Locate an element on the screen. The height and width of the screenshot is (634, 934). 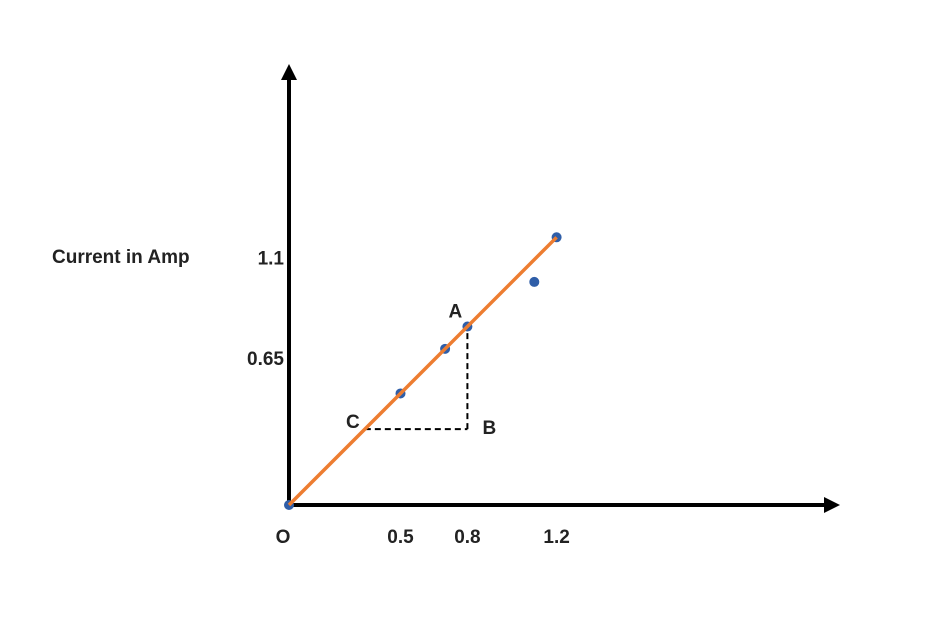
y-tick-label: 1.1 is located at coordinates (271, 259).